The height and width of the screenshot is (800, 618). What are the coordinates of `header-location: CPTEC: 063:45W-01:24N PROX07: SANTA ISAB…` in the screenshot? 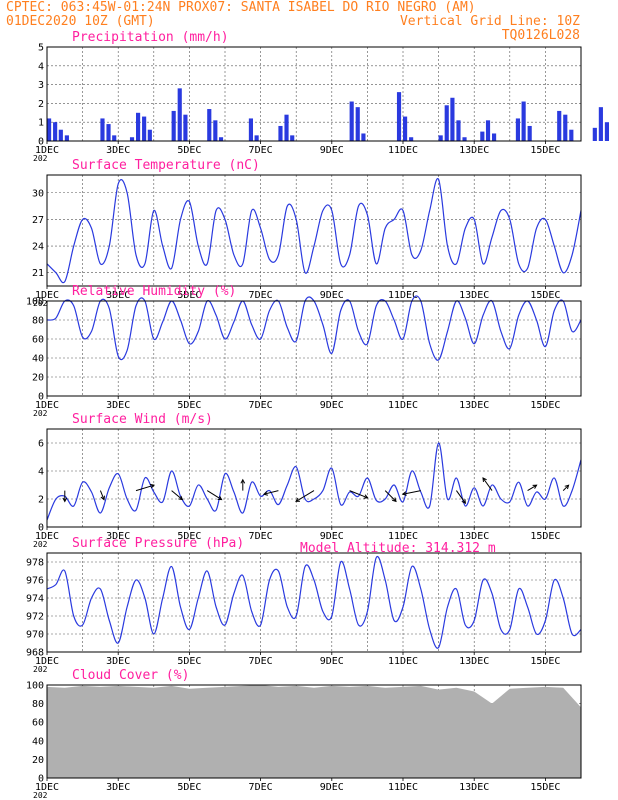 It's located at (241, 7).